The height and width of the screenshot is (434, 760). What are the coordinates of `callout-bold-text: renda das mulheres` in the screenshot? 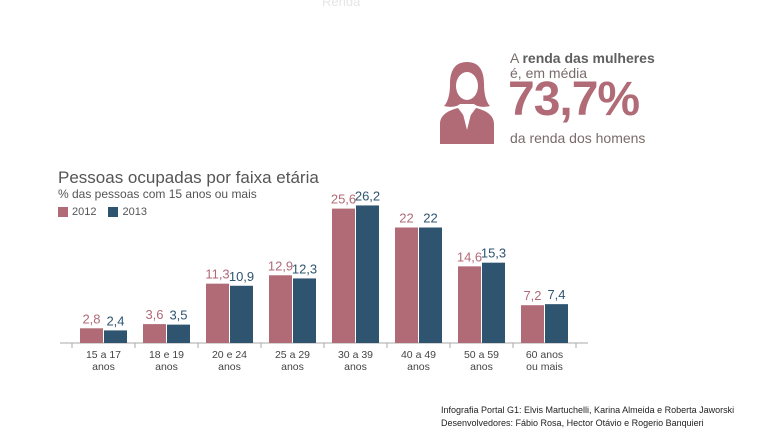 It's located at (588, 58).